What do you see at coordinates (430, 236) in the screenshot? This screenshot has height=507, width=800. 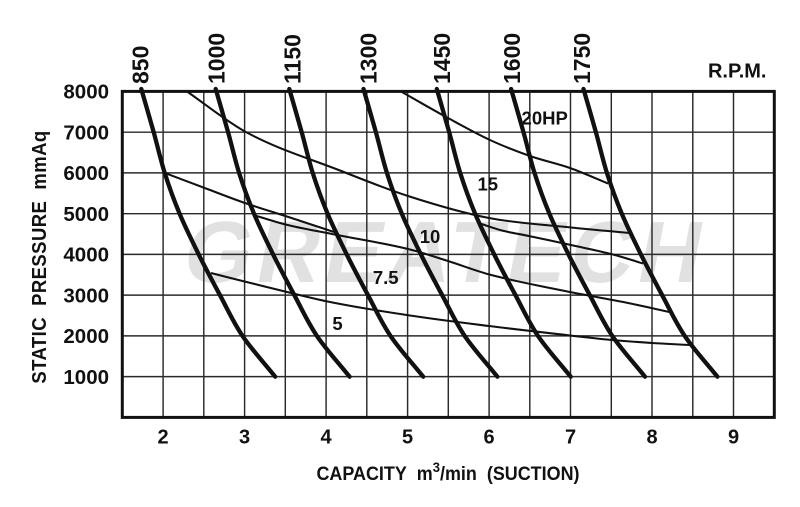 I see `svg-text: 10` at bounding box center [430, 236].